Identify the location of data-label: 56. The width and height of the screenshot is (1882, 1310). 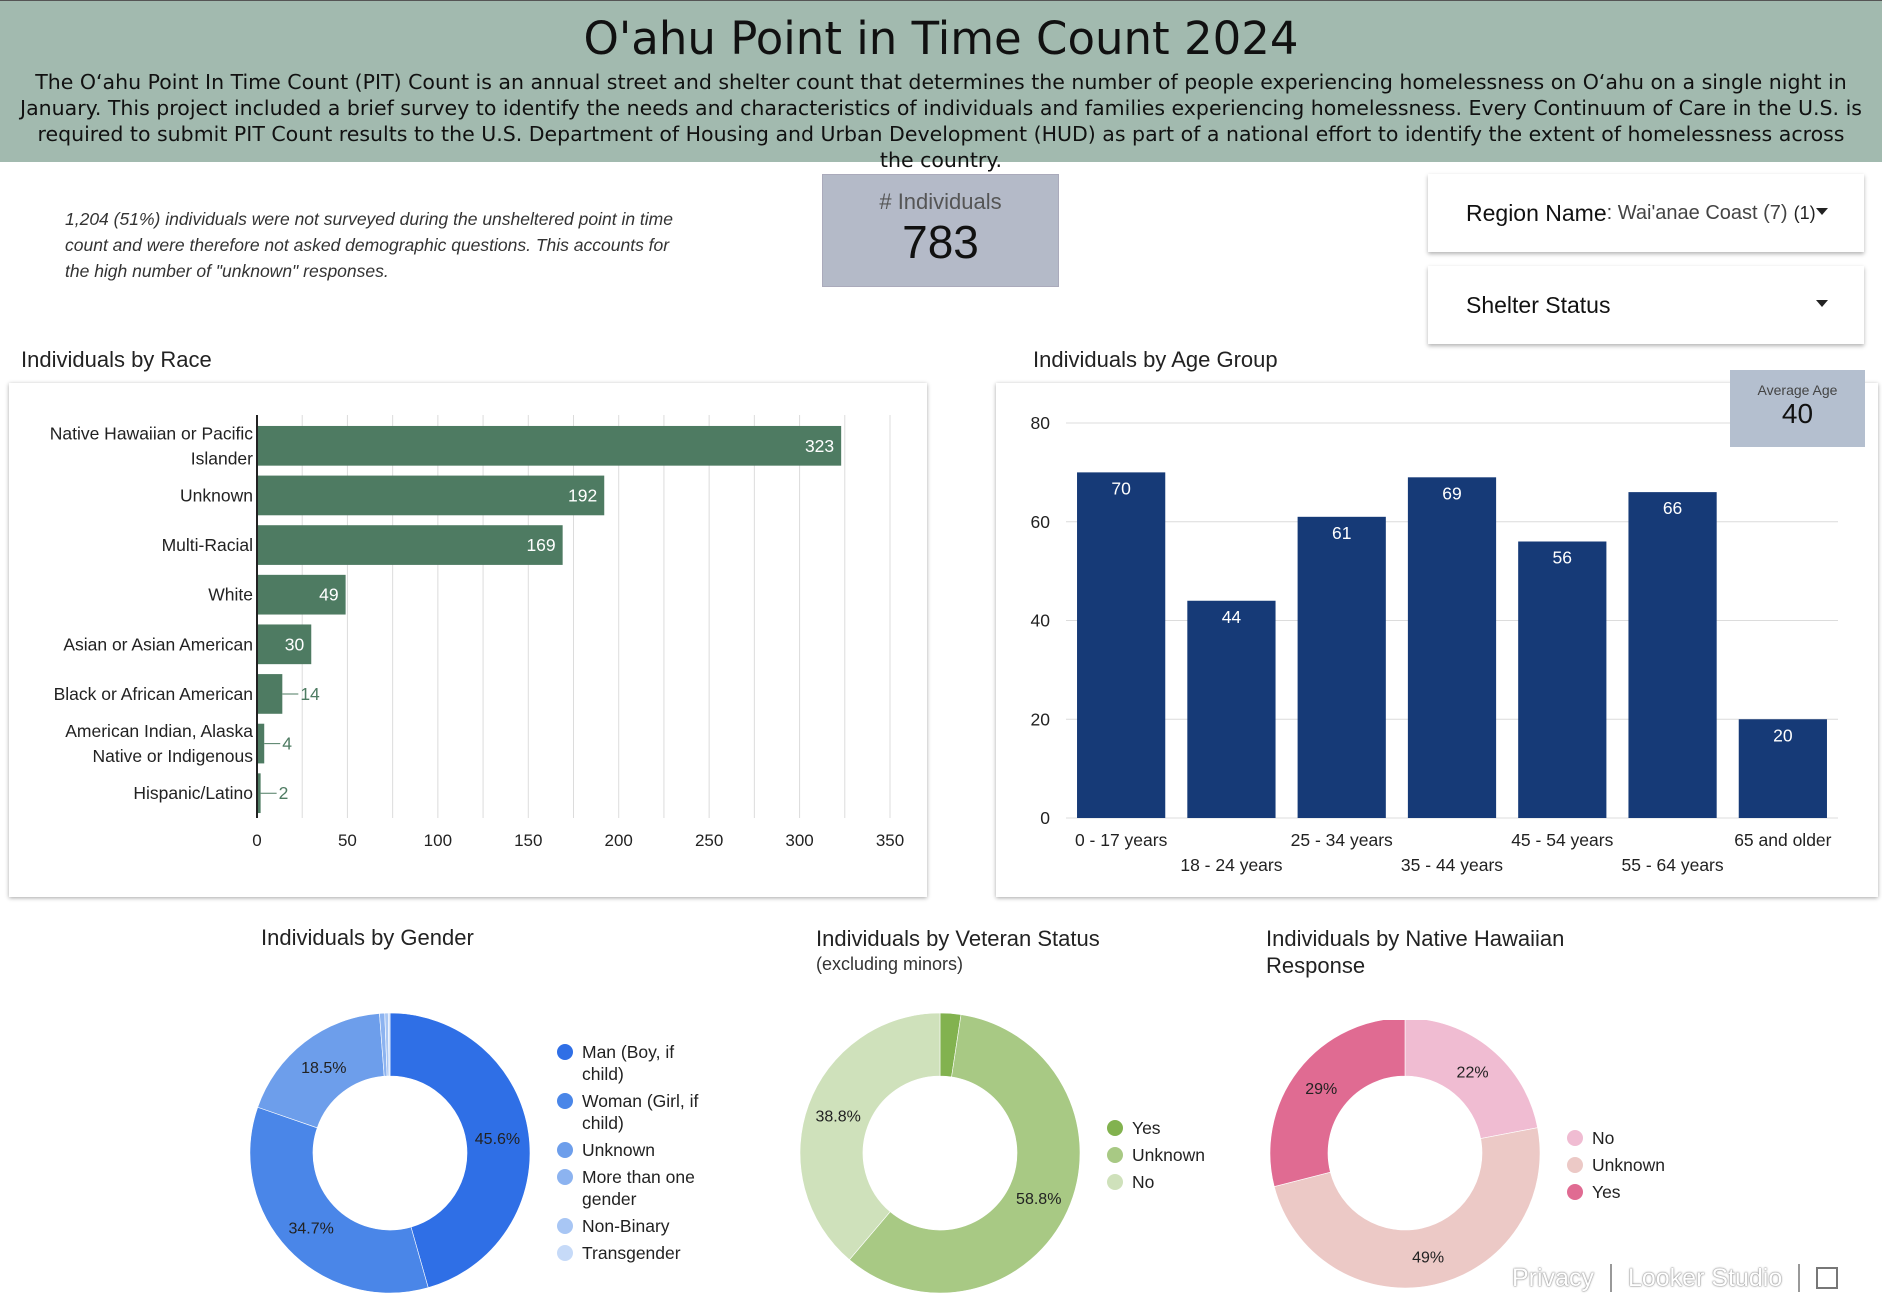
(1562, 558).